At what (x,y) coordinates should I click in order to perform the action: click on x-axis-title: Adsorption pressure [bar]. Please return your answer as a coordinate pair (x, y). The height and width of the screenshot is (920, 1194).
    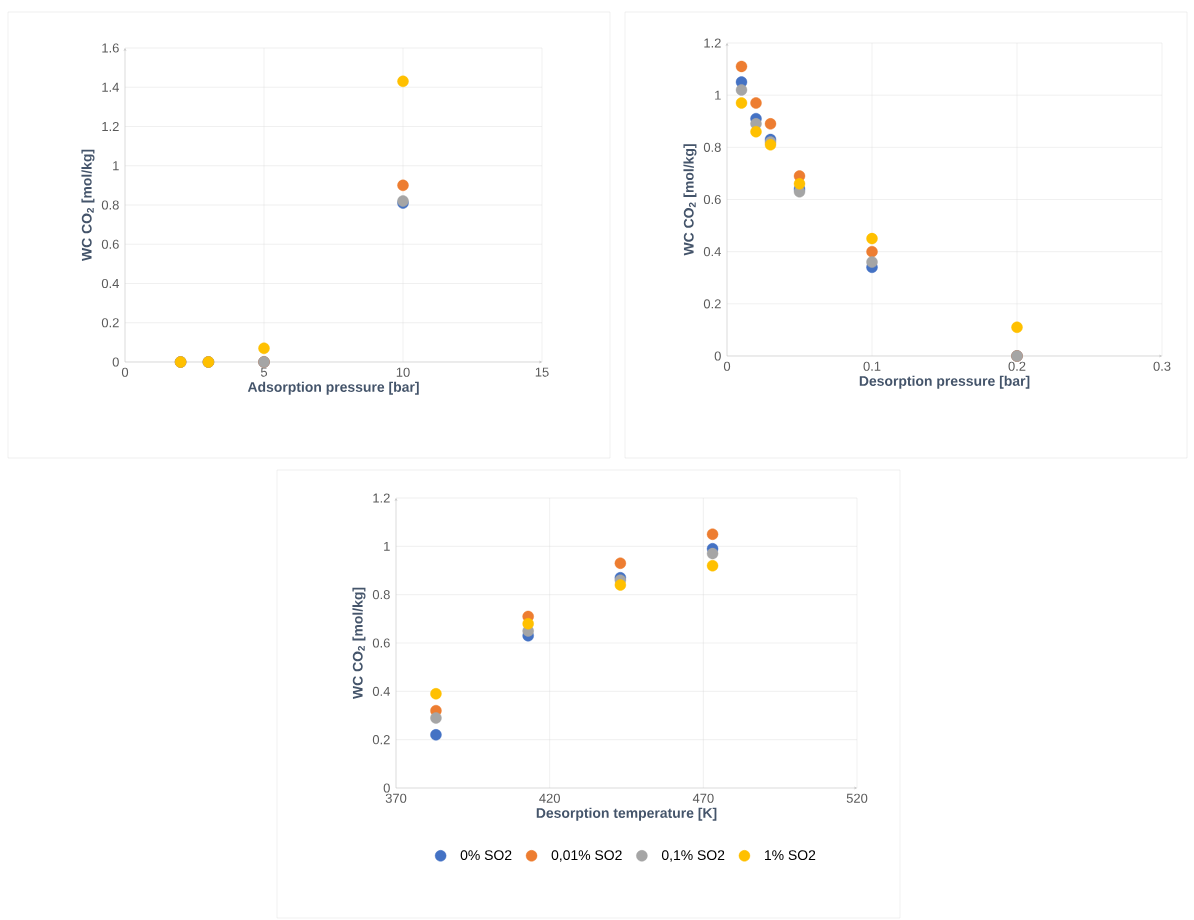
    Looking at the image, I should click on (333, 388).